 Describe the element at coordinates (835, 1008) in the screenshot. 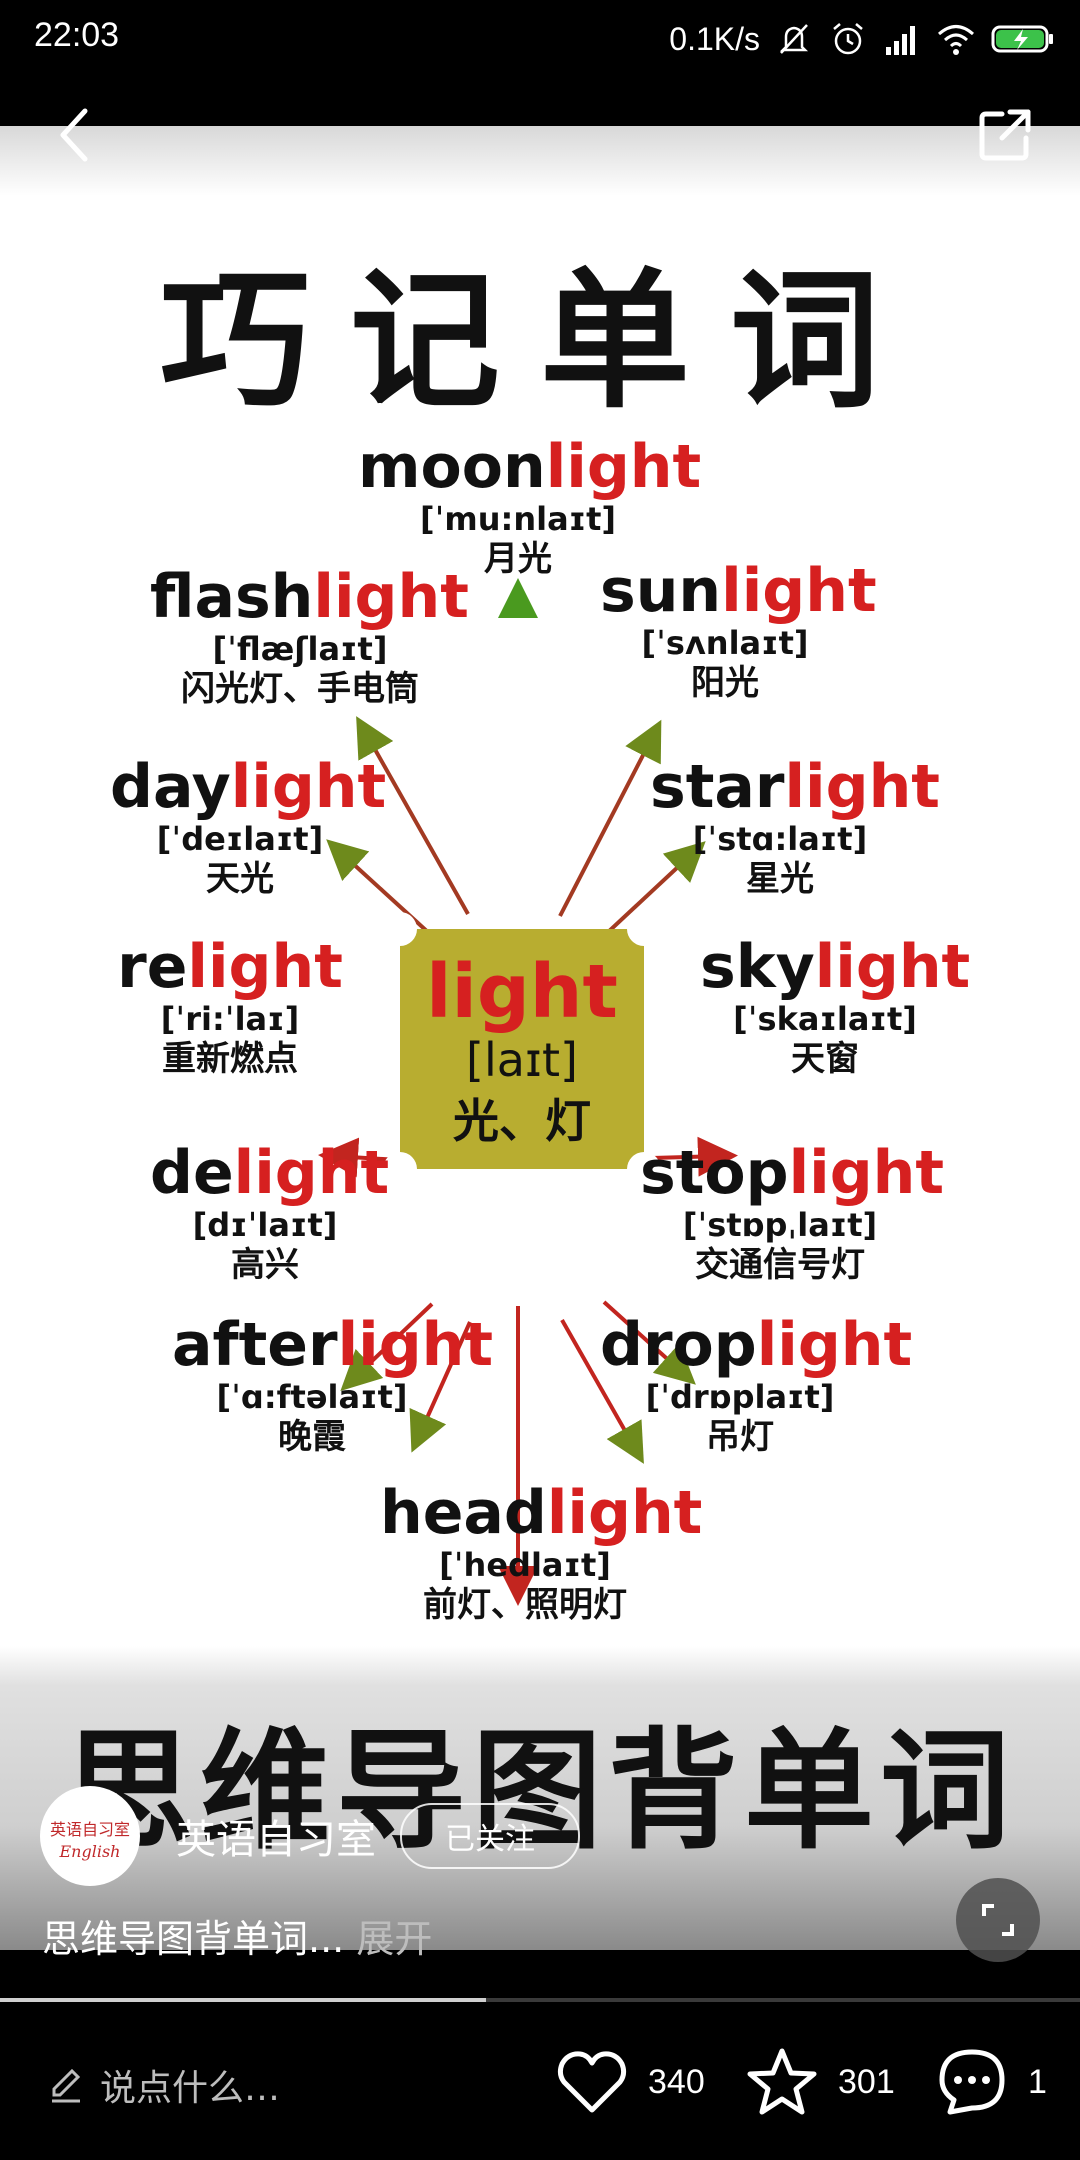

I see `node-skylight: skylight [ˈskaɪlaɪt] 天窗` at that location.